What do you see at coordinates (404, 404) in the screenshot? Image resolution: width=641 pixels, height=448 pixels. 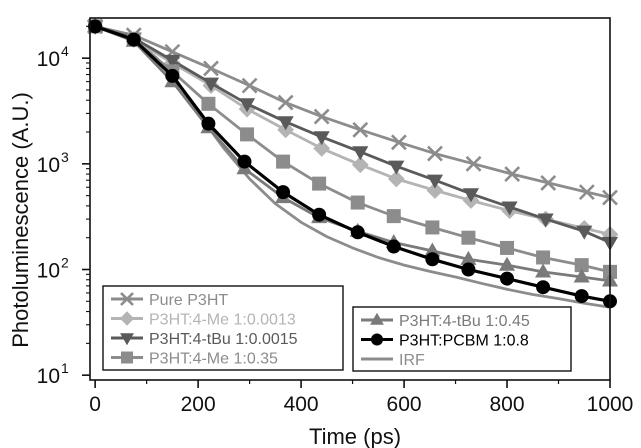 I see `x-tick-label: 600` at bounding box center [404, 404].